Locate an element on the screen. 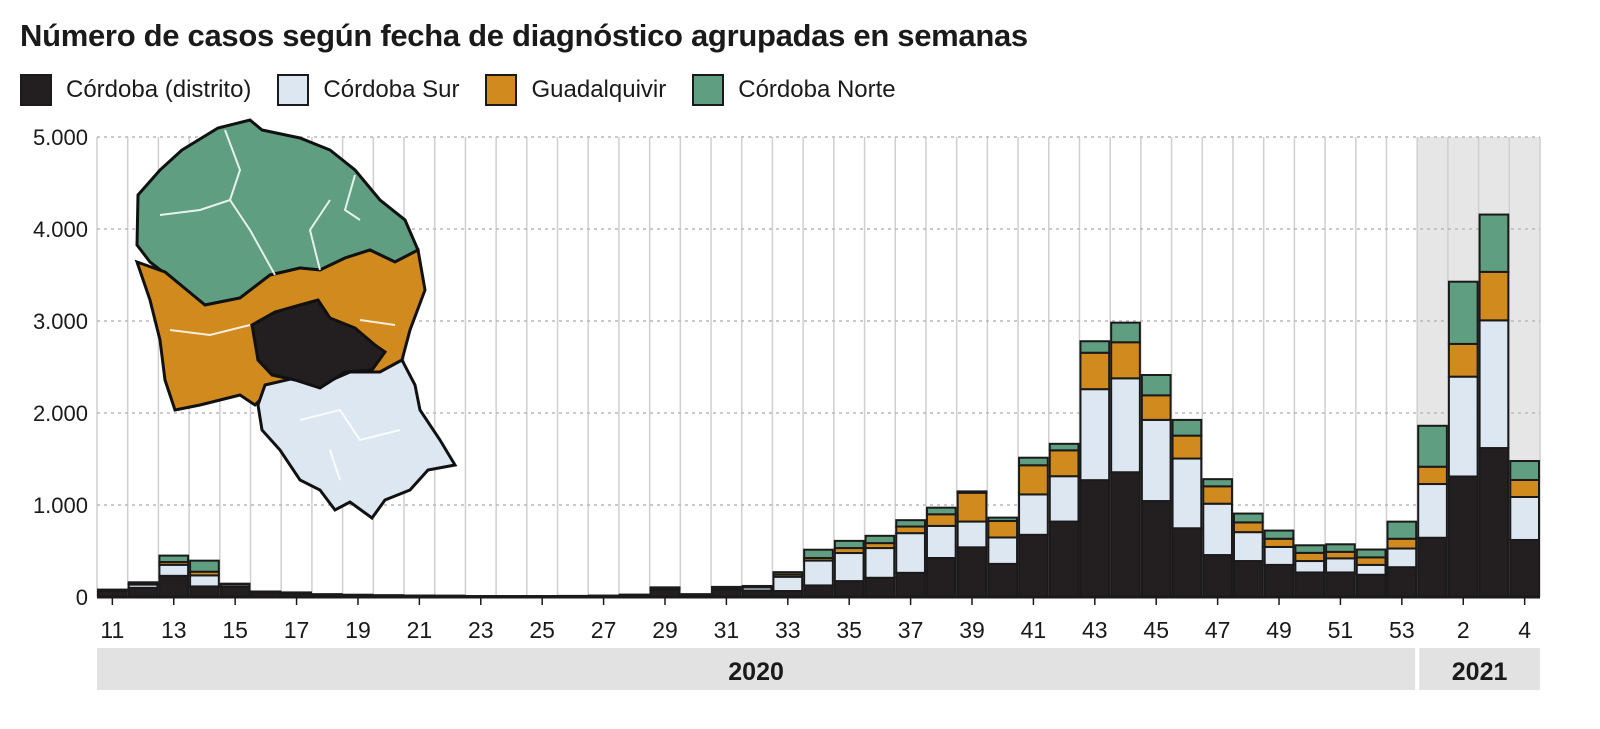 This screenshot has height=729, width=1600. x-tick-label: 11 is located at coordinates (112, 630).